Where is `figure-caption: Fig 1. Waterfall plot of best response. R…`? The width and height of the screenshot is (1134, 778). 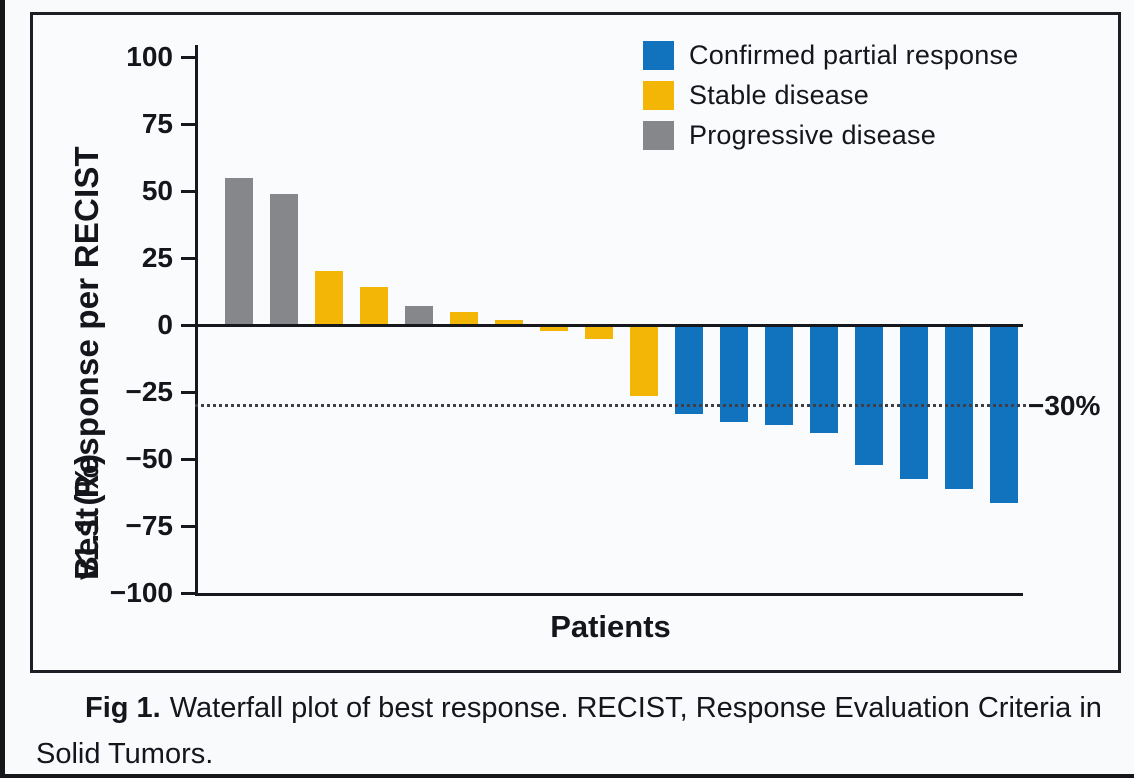 figure-caption: Fig 1. Waterfall plot of best response. R… is located at coordinates (572, 732).